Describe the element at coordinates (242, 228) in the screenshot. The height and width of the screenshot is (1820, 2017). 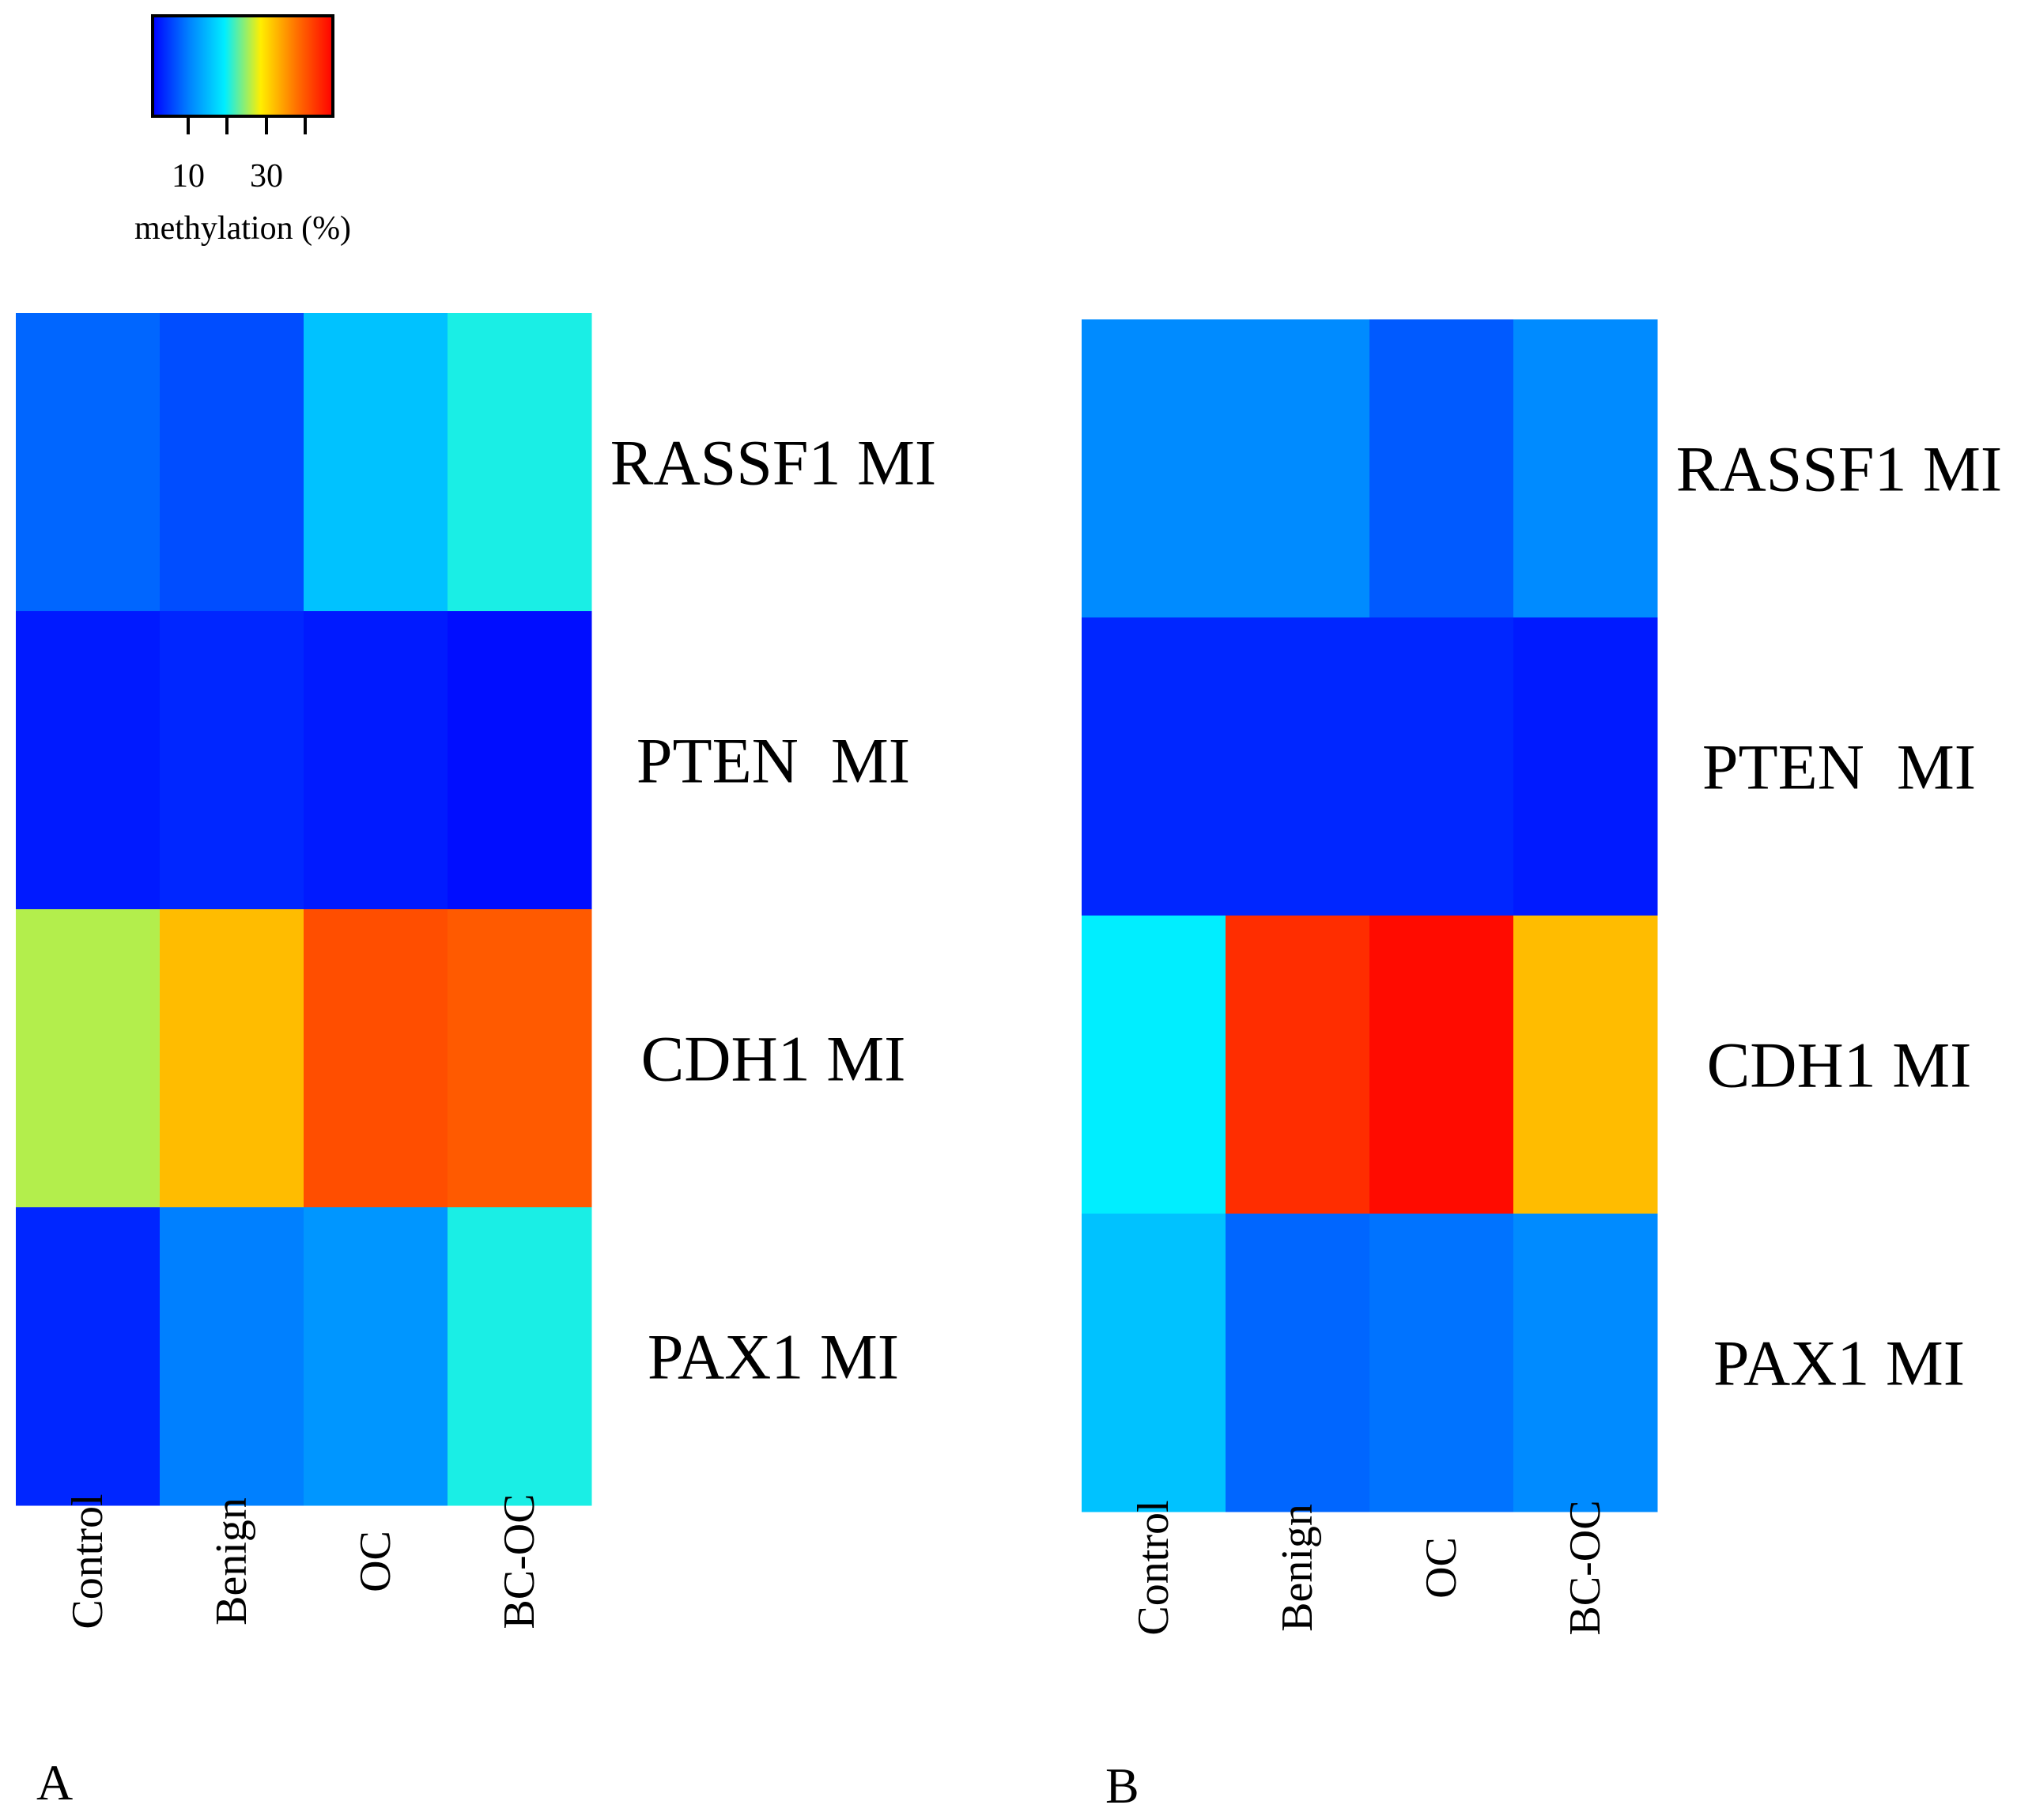
I see `legend-title: methylation (%)` at that location.